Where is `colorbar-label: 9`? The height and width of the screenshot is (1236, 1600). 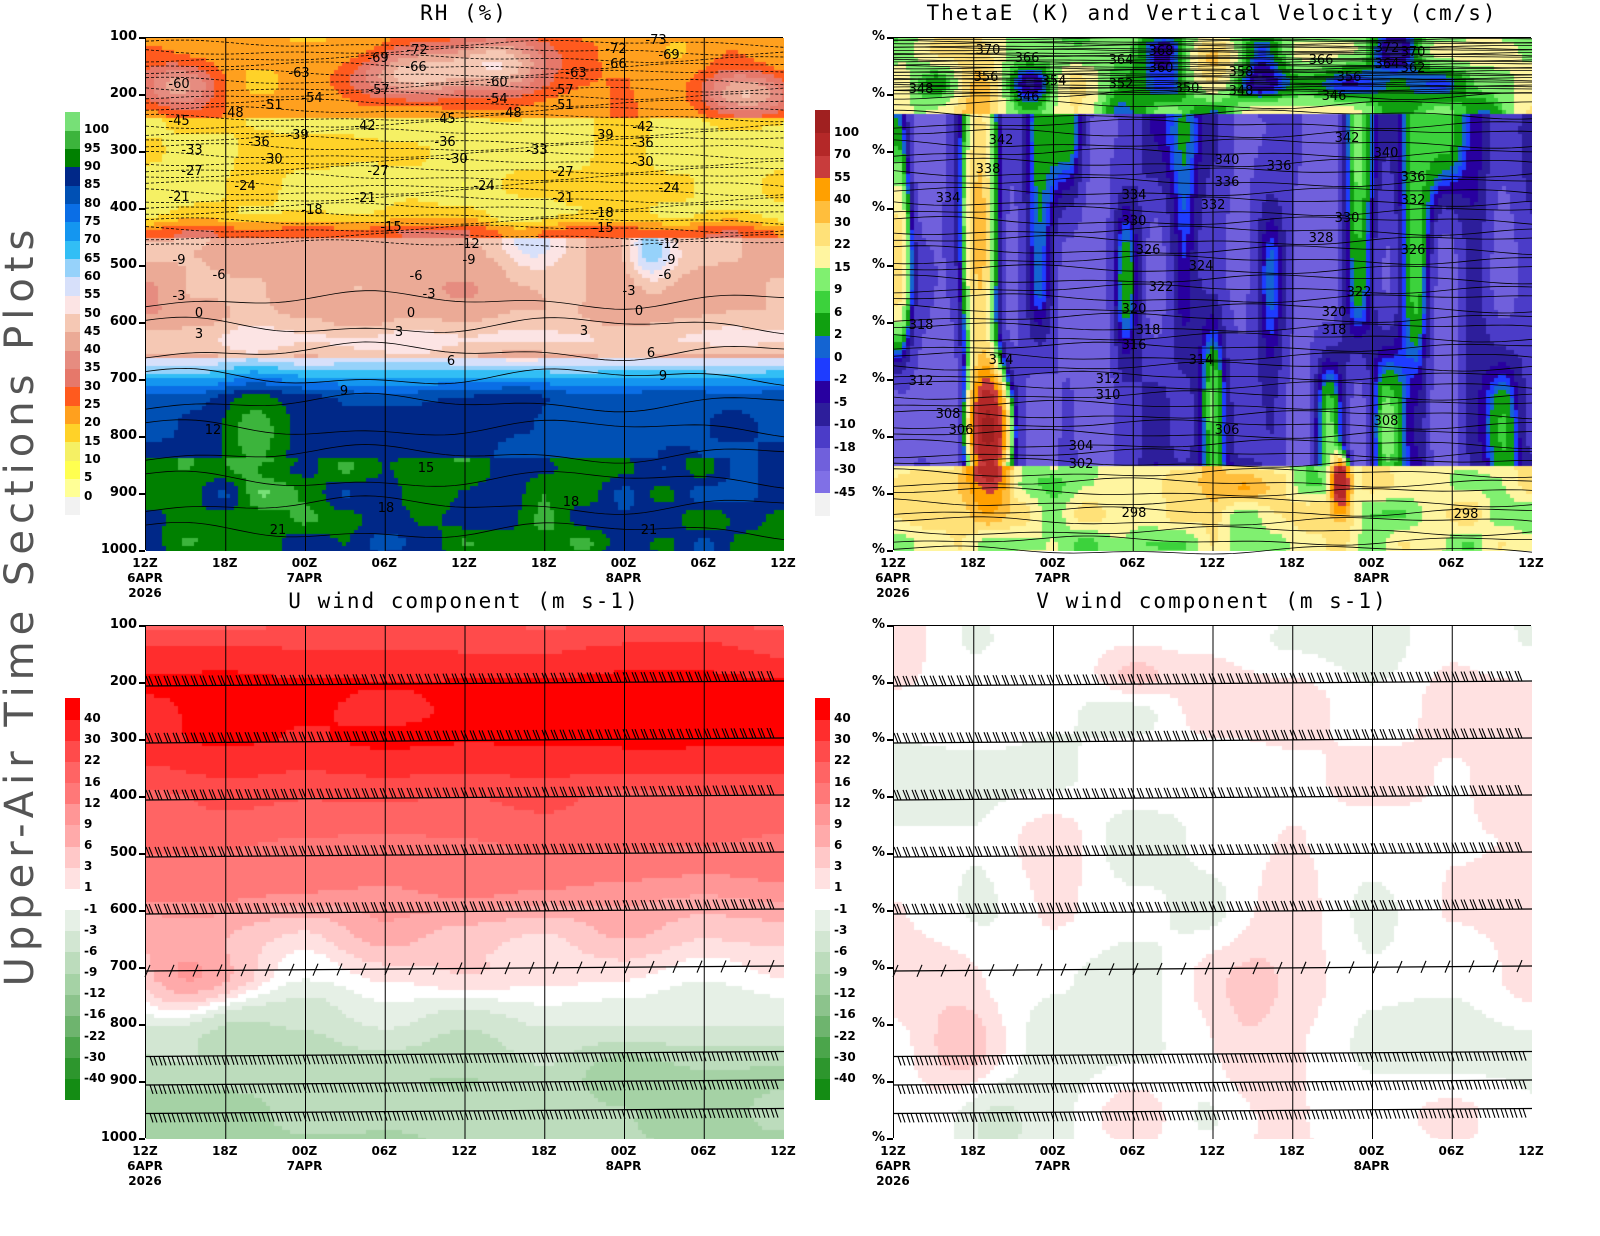 colorbar-label: 9 is located at coordinates (838, 823).